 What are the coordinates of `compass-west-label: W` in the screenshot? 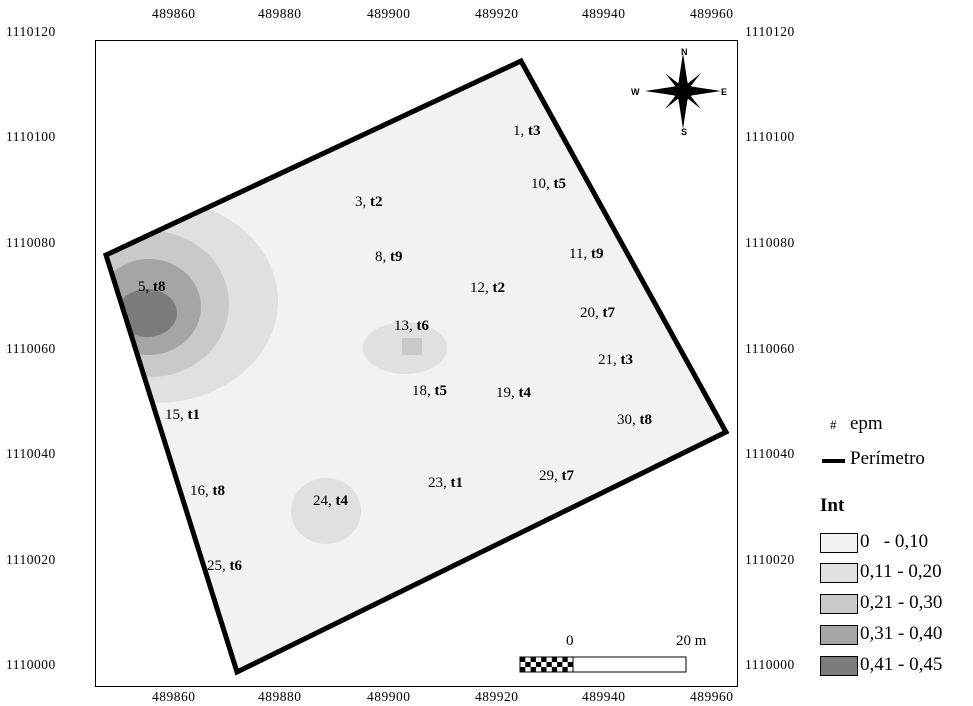 It's located at (635, 92).